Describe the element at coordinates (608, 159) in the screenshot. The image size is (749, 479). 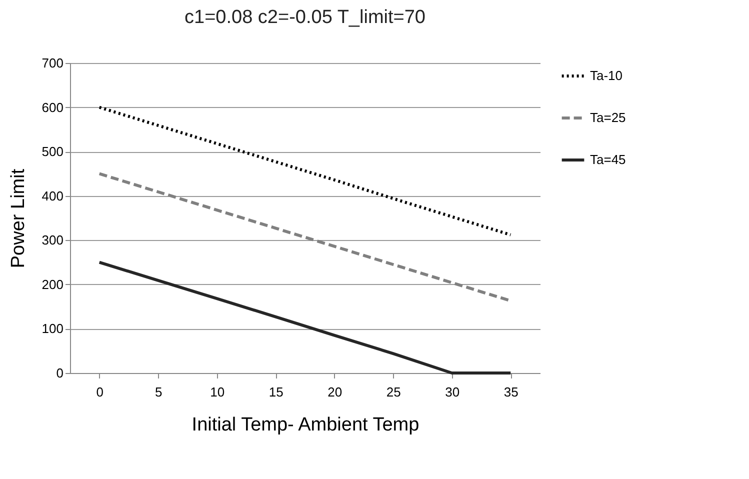
I see `legend-label: Ta=45` at that location.